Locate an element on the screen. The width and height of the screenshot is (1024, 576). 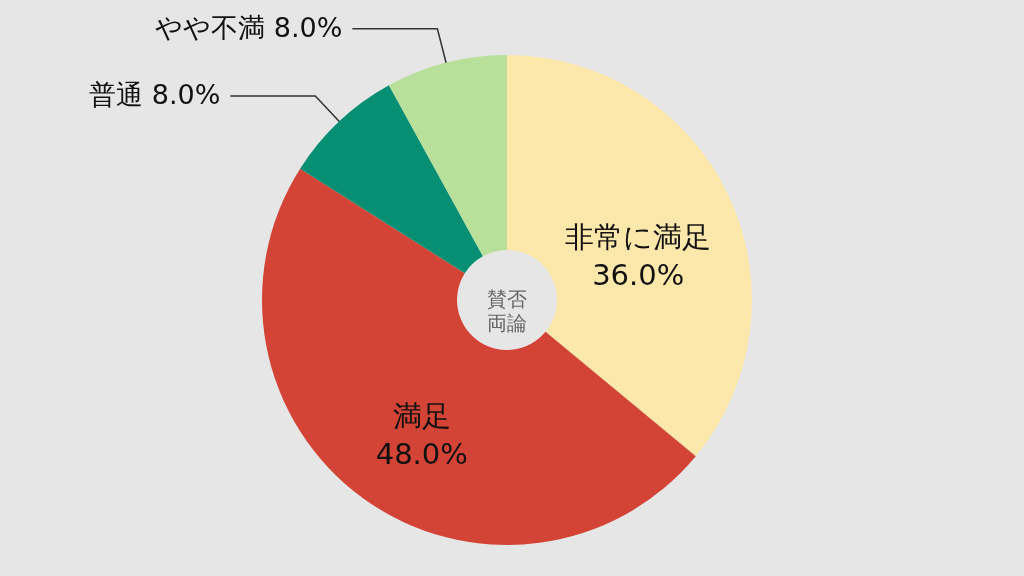
text: 賛否両論 is located at coordinates (507, 311).